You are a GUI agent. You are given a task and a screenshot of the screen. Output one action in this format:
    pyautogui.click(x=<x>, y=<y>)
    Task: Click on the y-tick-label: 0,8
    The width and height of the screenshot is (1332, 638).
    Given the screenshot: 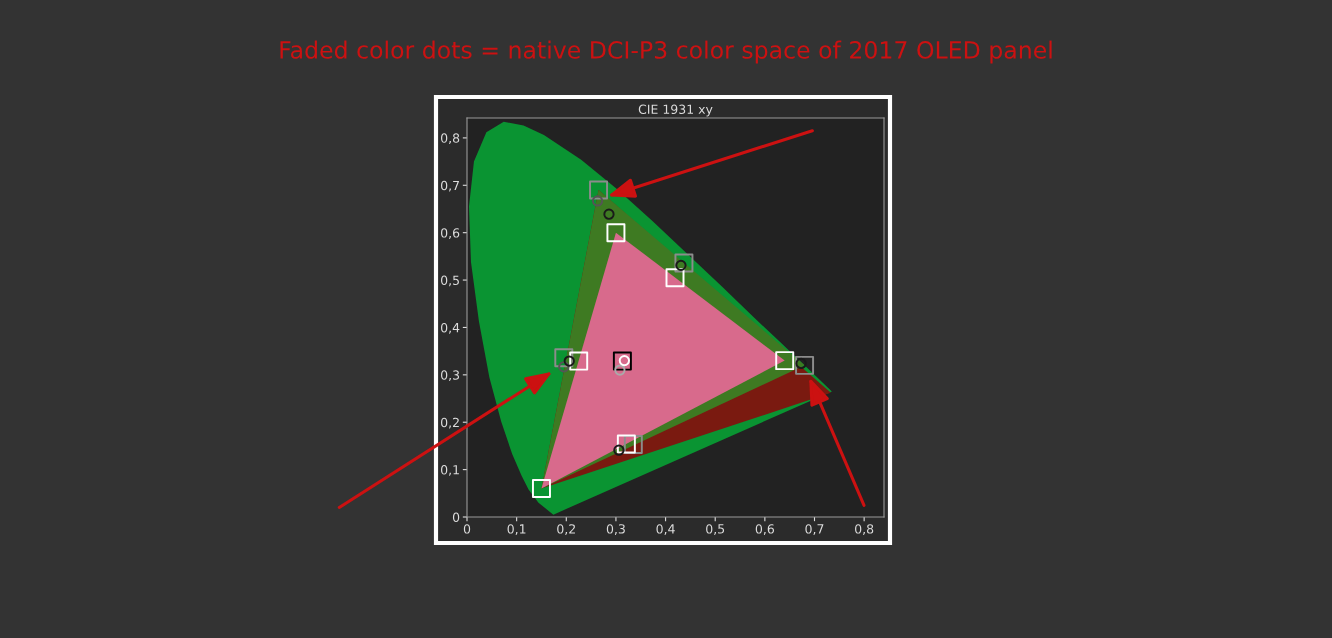 What is the action you would take?
    pyautogui.click(x=450, y=139)
    